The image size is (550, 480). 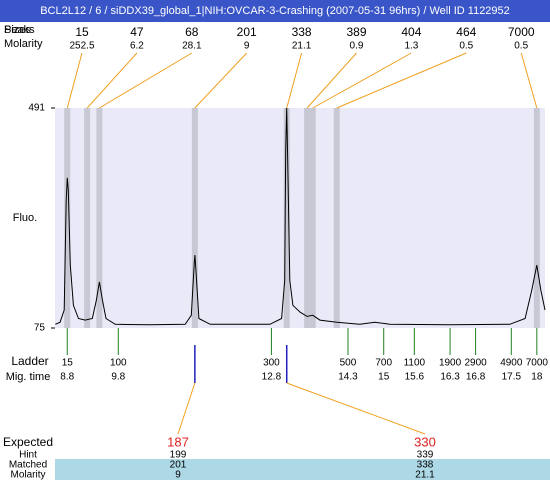 I want to click on hint-label: Hint, so click(x=28, y=455).